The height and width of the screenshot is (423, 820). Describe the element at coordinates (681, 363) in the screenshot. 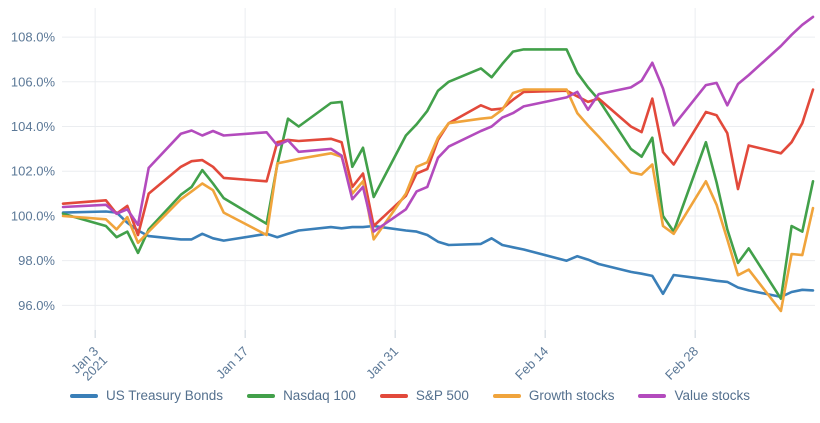

I see `x-axis-label: Feb 28` at that location.